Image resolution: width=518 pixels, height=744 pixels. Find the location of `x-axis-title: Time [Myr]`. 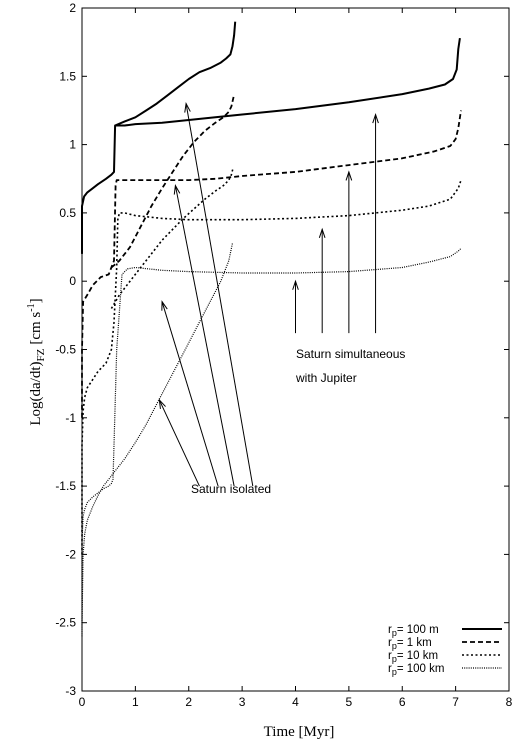

x-axis-title: Time [Myr] is located at coordinates (299, 732).